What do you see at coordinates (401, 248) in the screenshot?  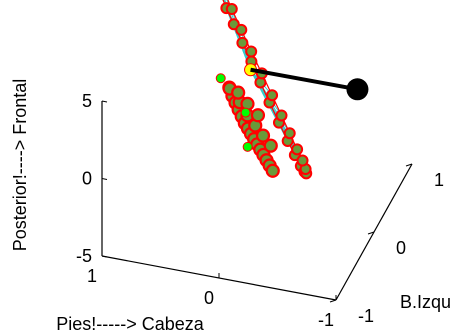 I see `y-tick-label: 0` at bounding box center [401, 248].